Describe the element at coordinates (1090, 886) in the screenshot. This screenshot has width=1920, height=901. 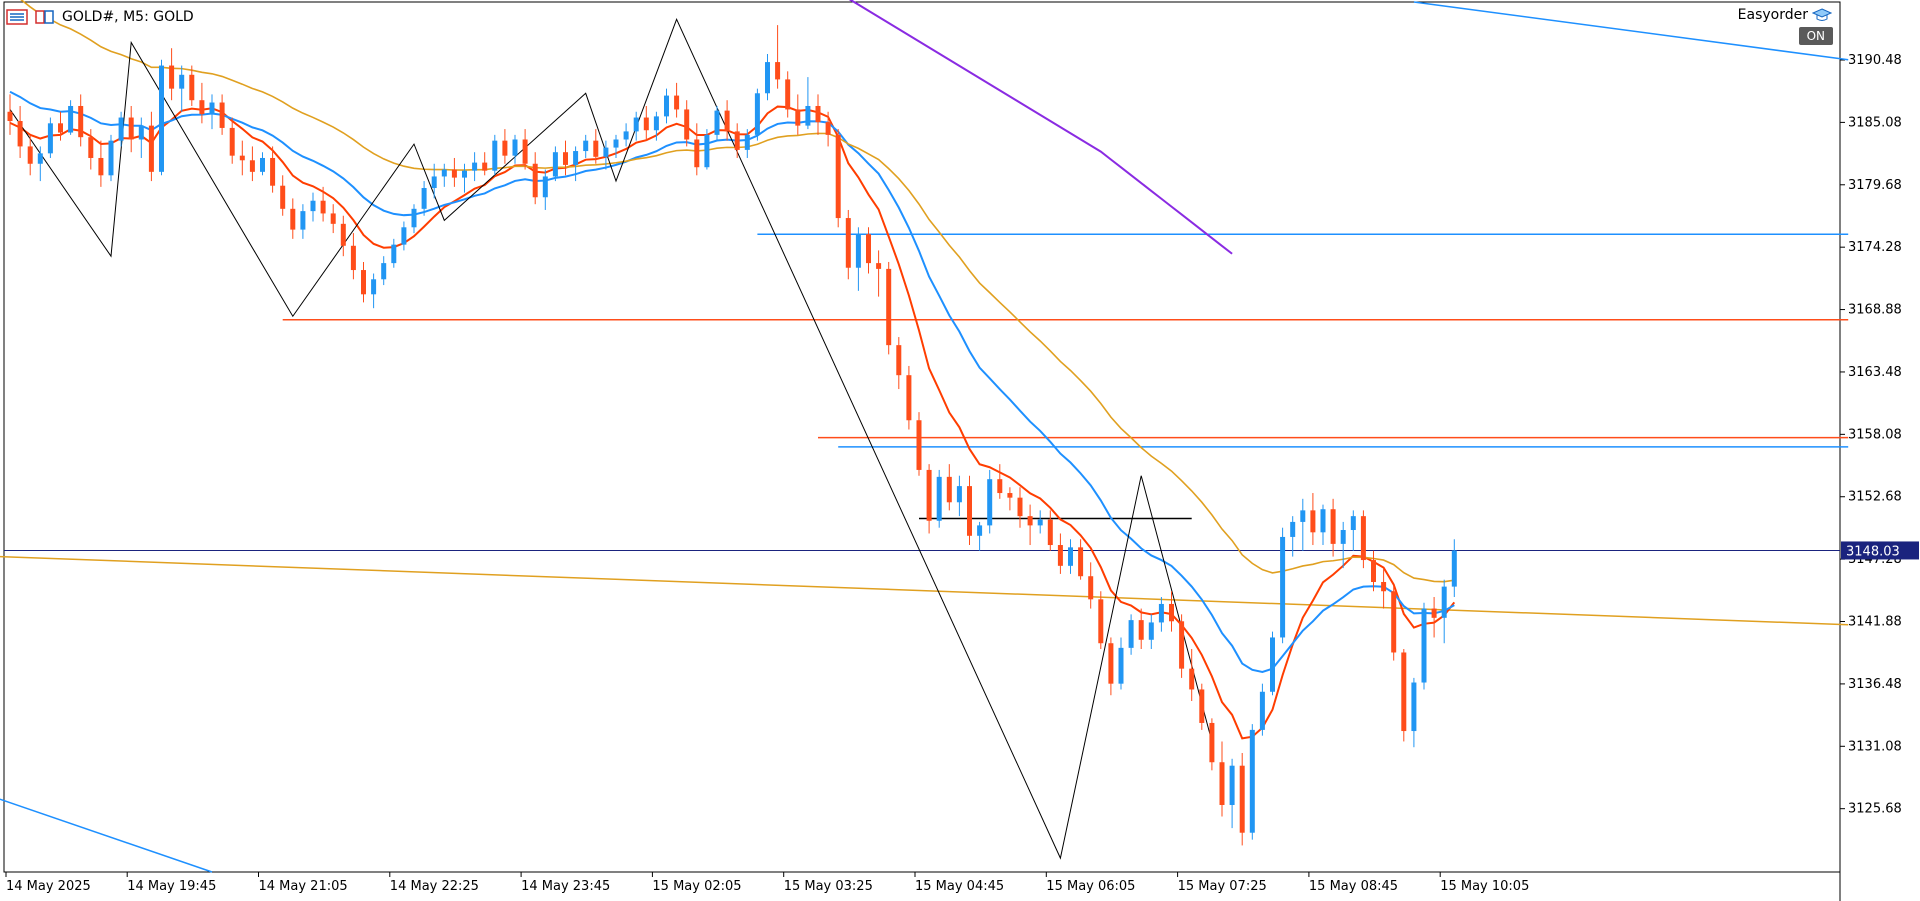
I see `x-tick-label: 15 May 06:05` at that location.